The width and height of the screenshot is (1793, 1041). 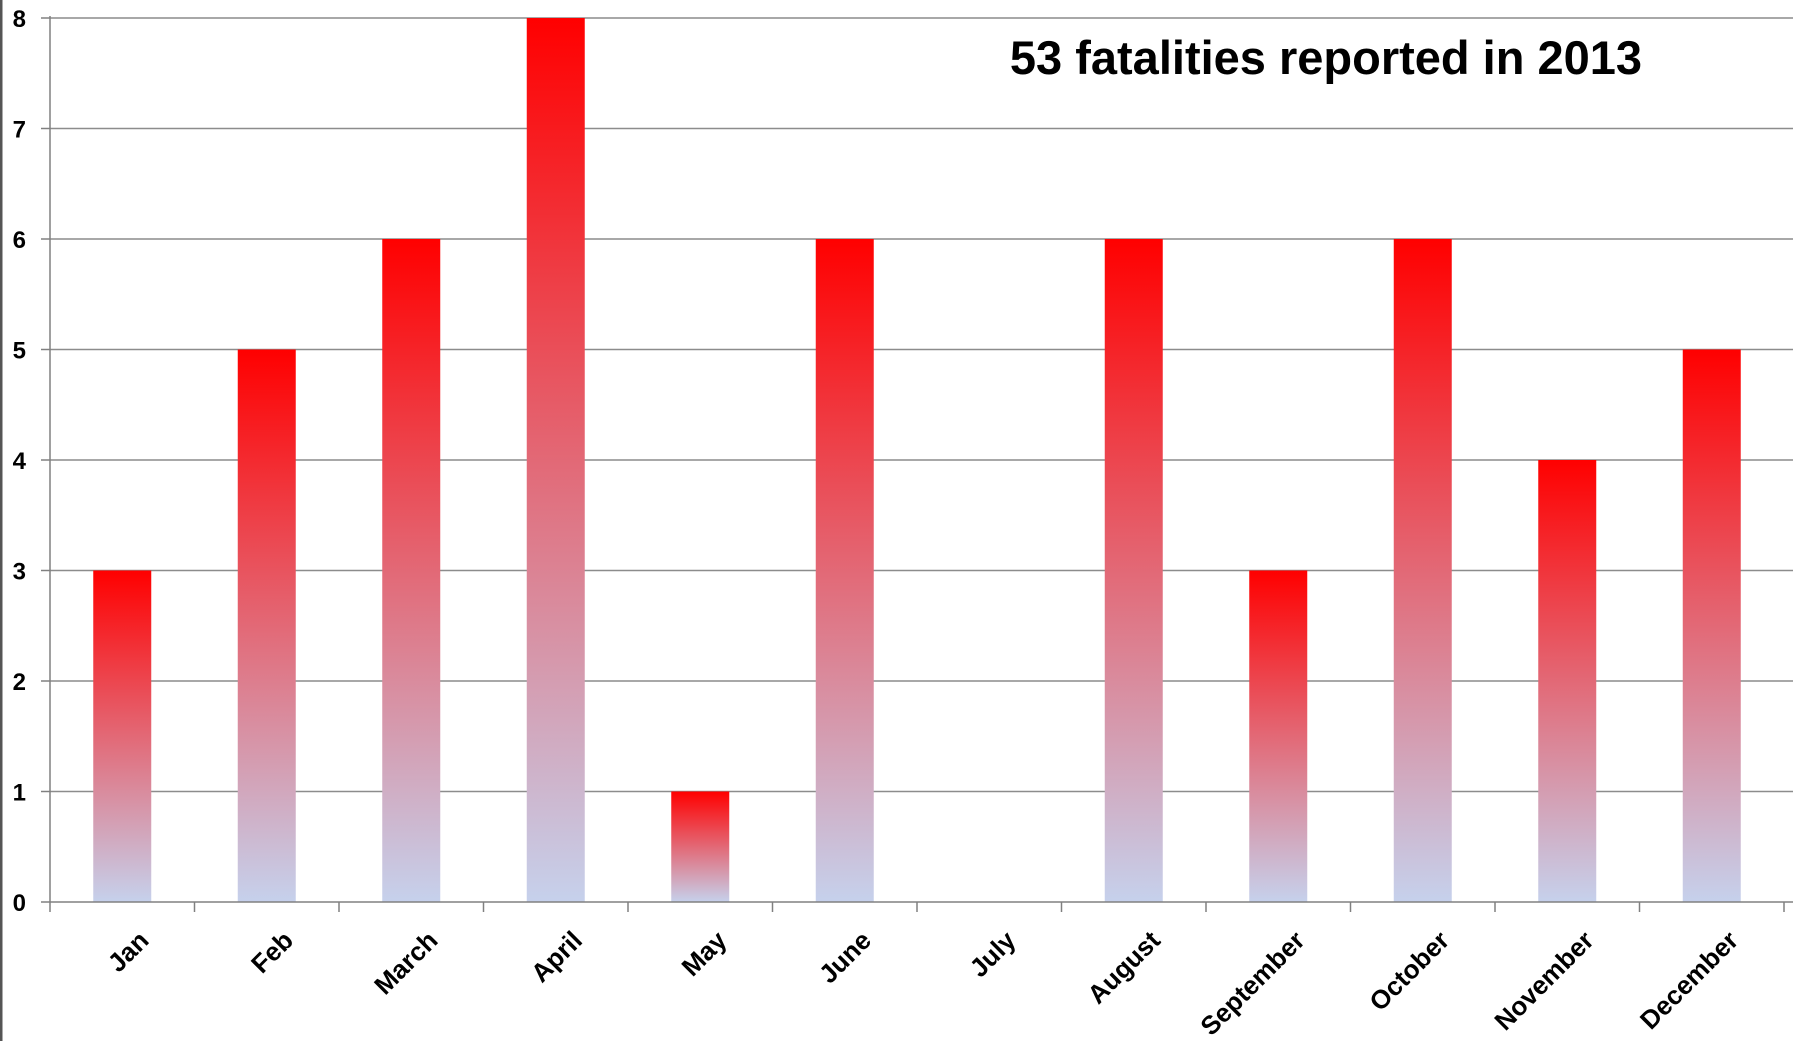 What do you see at coordinates (700, 846) in the screenshot?
I see `bar-may` at bounding box center [700, 846].